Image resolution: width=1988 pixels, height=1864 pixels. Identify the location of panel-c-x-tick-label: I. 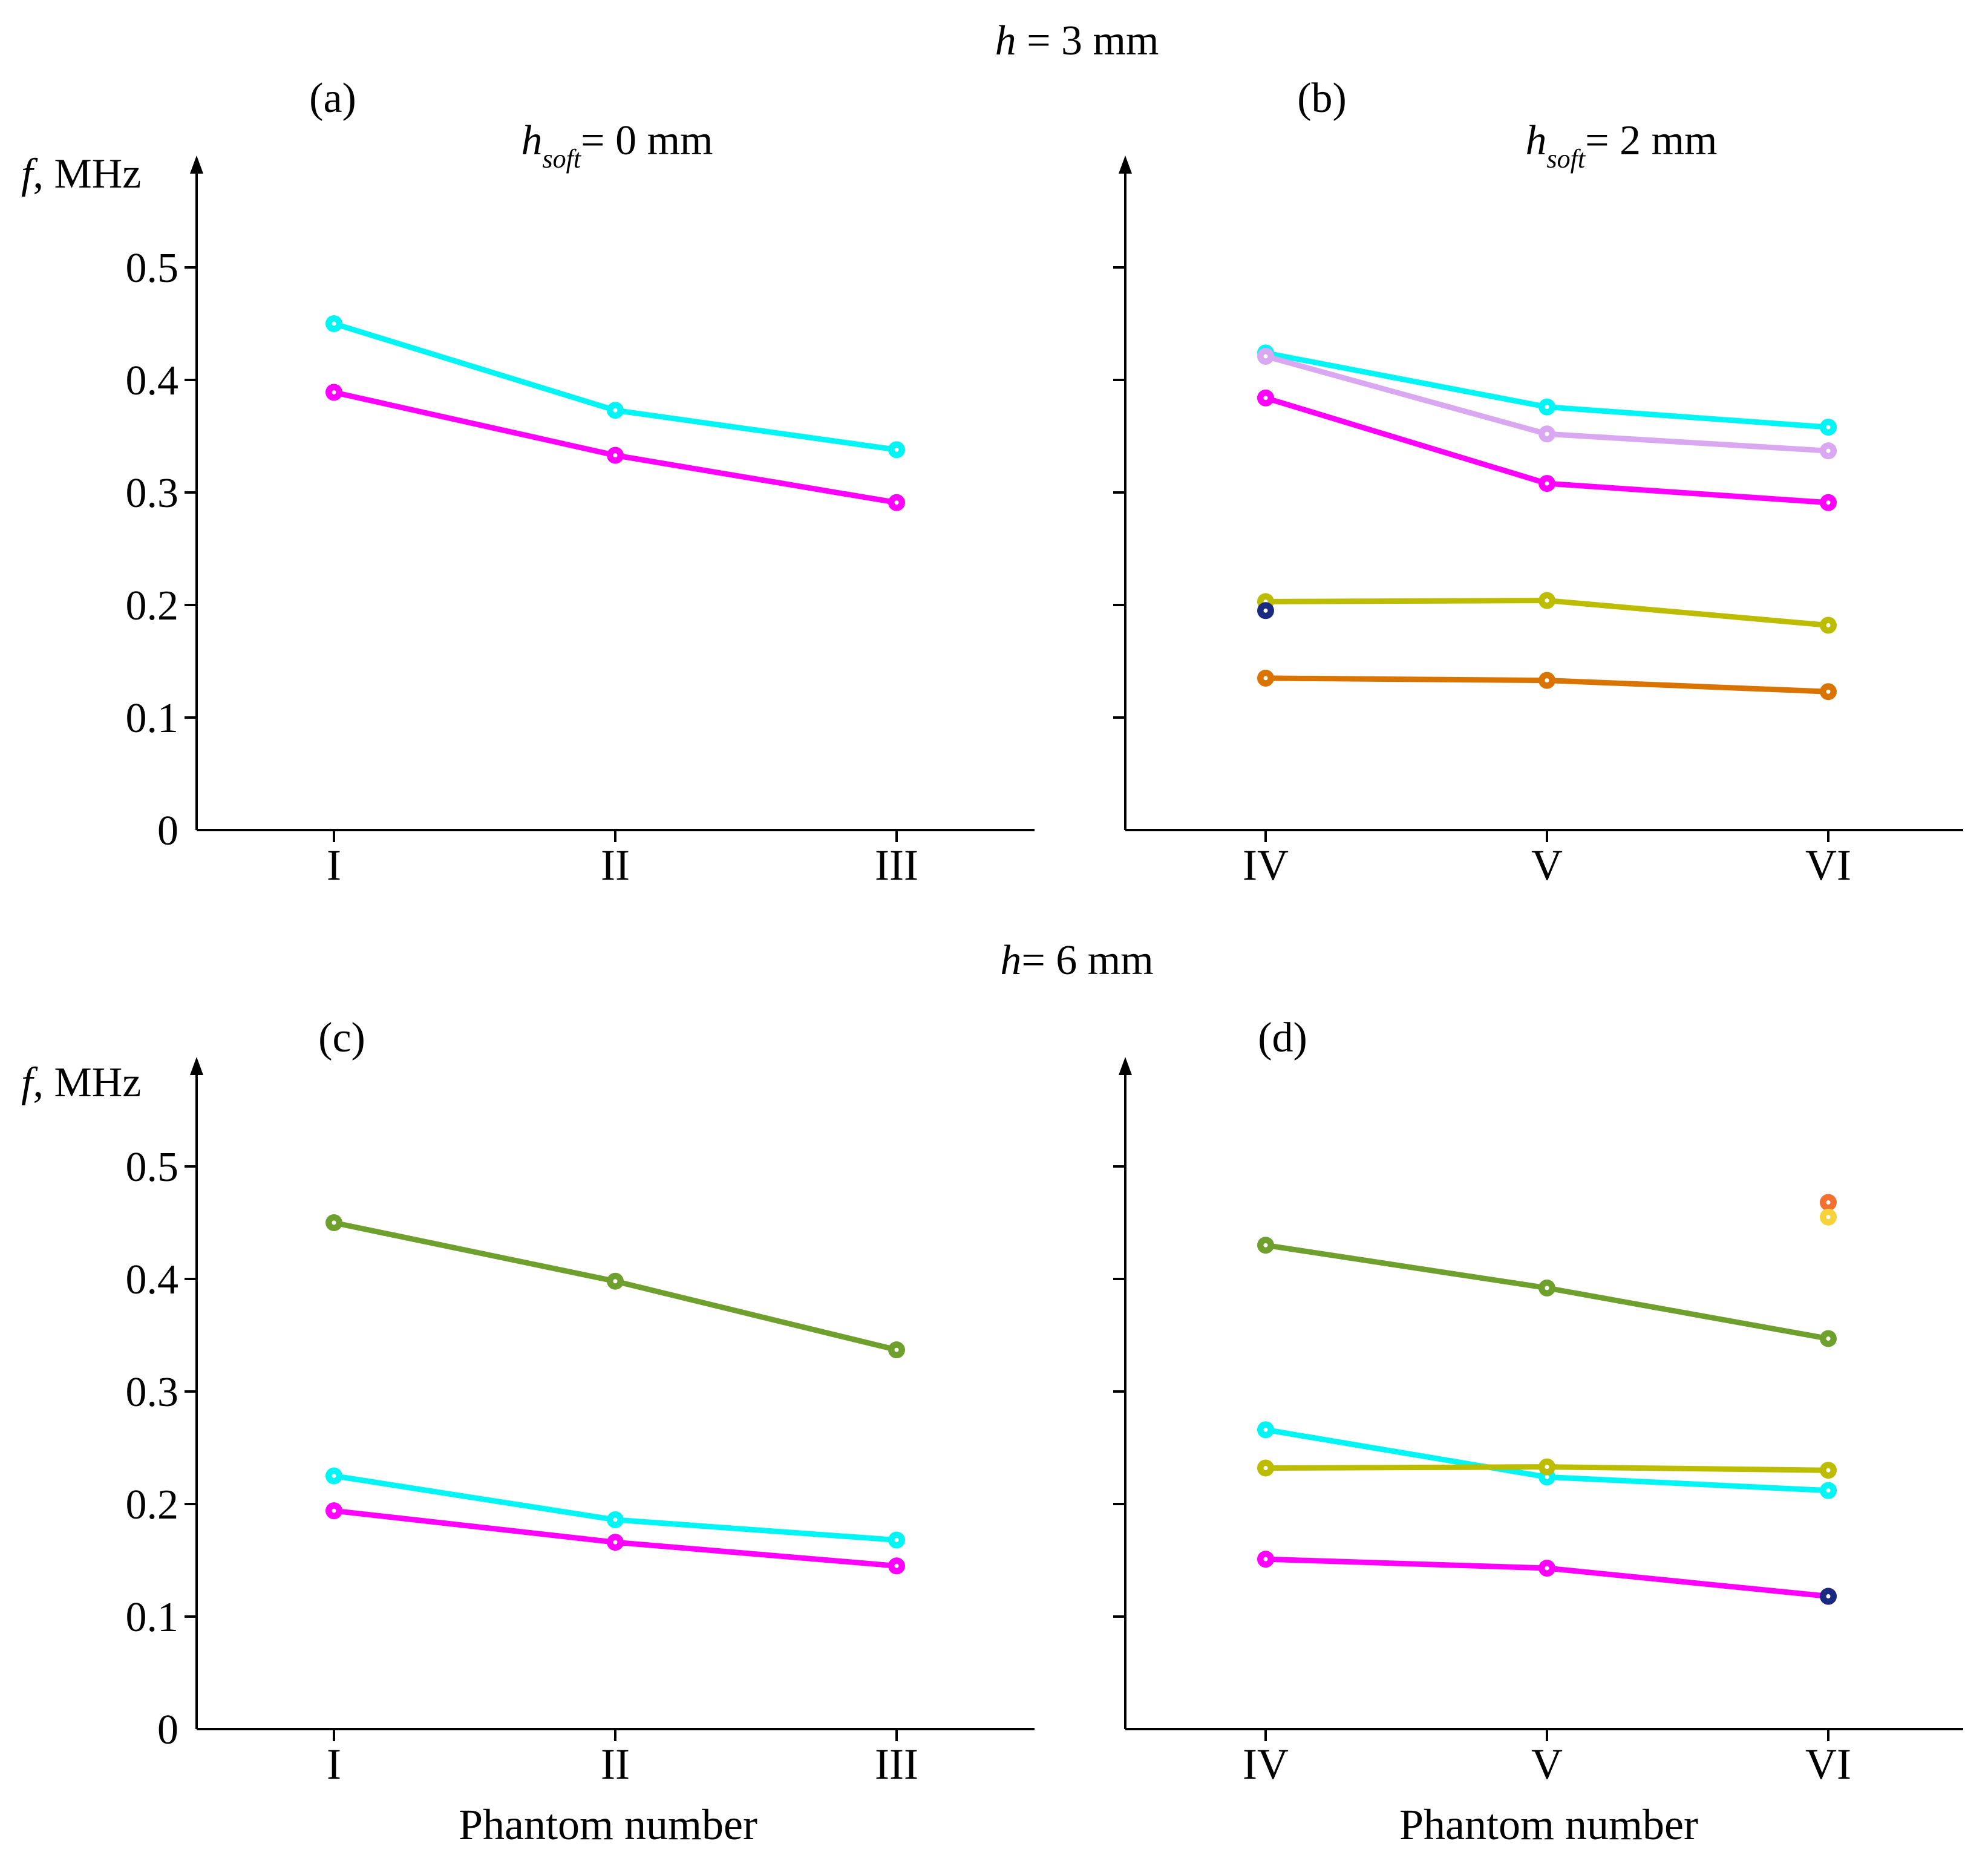
(334, 1764).